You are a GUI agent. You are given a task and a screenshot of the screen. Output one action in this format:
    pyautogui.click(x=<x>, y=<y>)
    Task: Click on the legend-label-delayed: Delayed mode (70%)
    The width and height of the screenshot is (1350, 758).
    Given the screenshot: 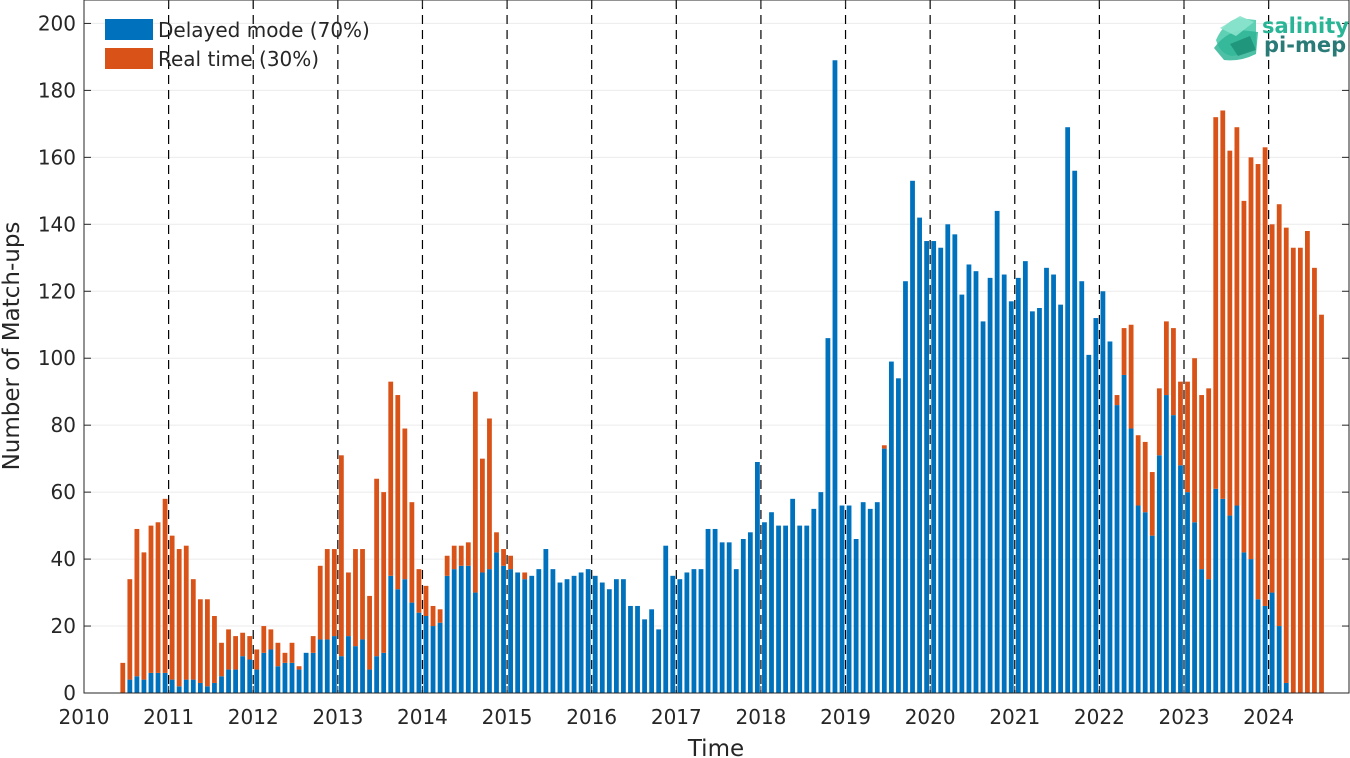 What is the action you would take?
    pyautogui.click(x=264, y=30)
    